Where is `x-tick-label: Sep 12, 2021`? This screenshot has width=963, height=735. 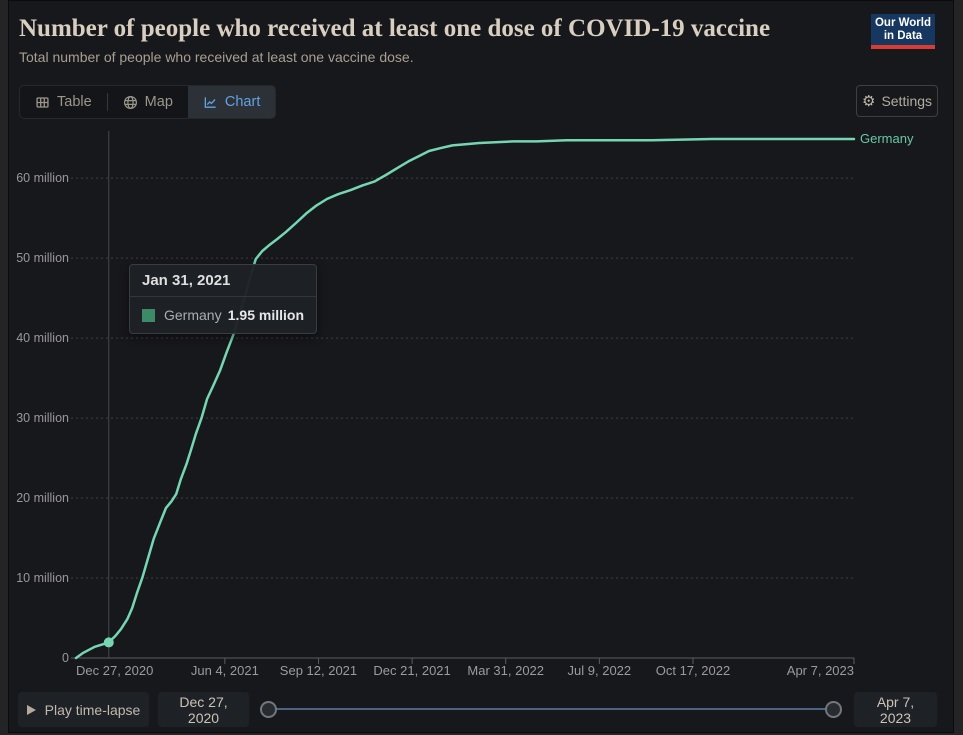
x-tick-label: Sep 12, 2021 is located at coordinates (318, 670).